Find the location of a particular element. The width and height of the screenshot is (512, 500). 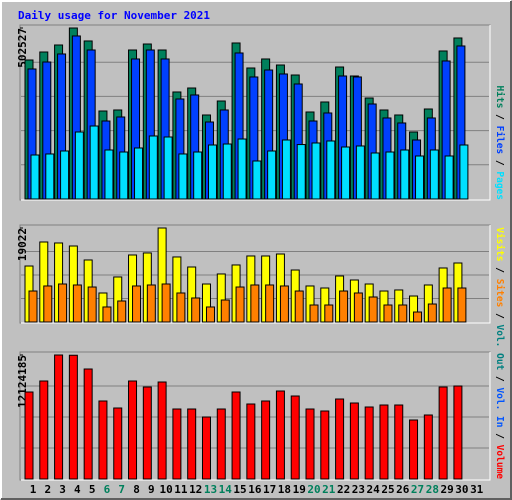

y-tick-label: 19022 is located at coordinates (22, 244).